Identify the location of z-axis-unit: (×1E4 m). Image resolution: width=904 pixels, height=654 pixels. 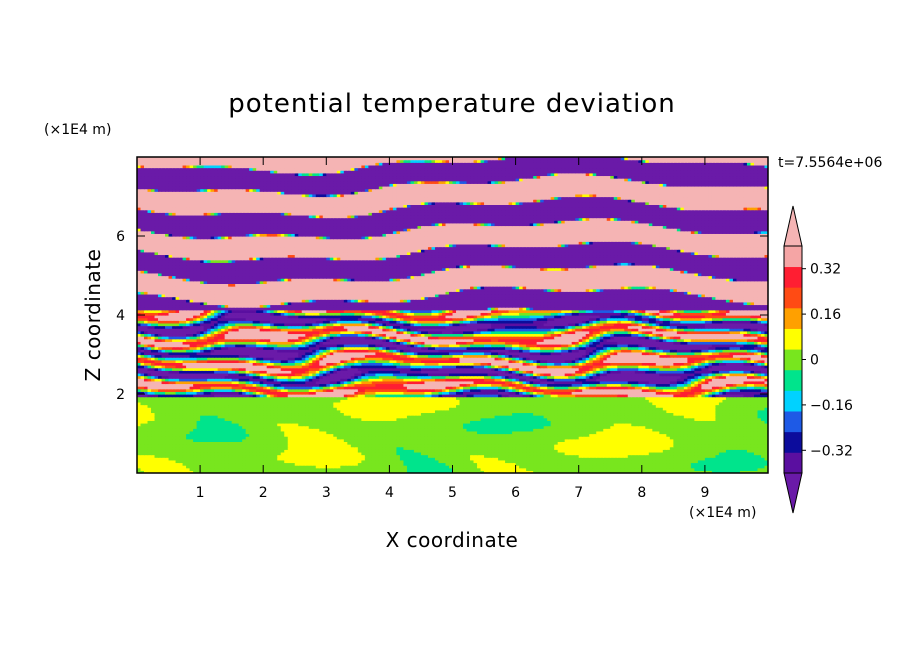
(77, 130).